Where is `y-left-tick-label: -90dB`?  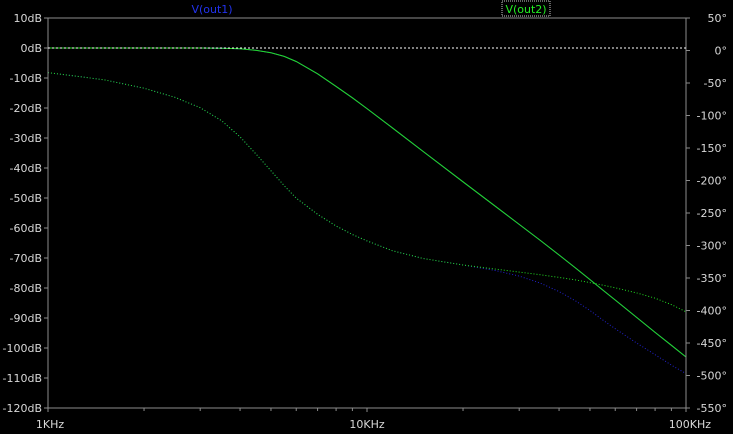 y-left-tick-label: -90dB is located at coordinates (26, 318).